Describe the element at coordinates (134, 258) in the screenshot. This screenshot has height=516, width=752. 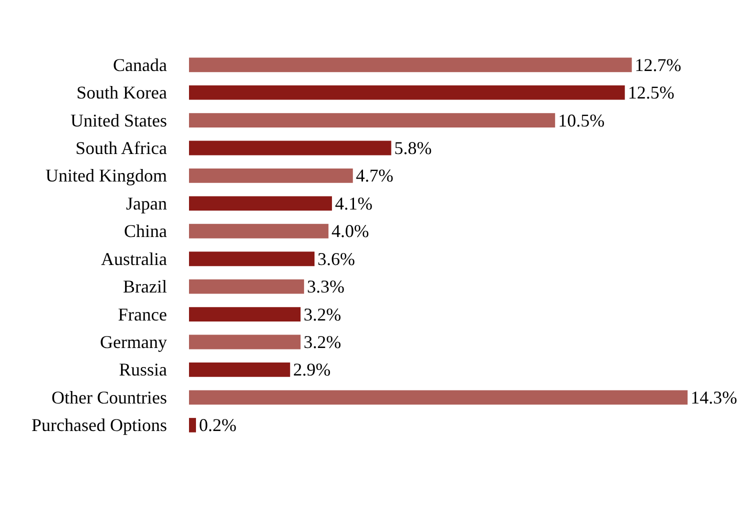
I see `y-tick-label: Australia` at that location.